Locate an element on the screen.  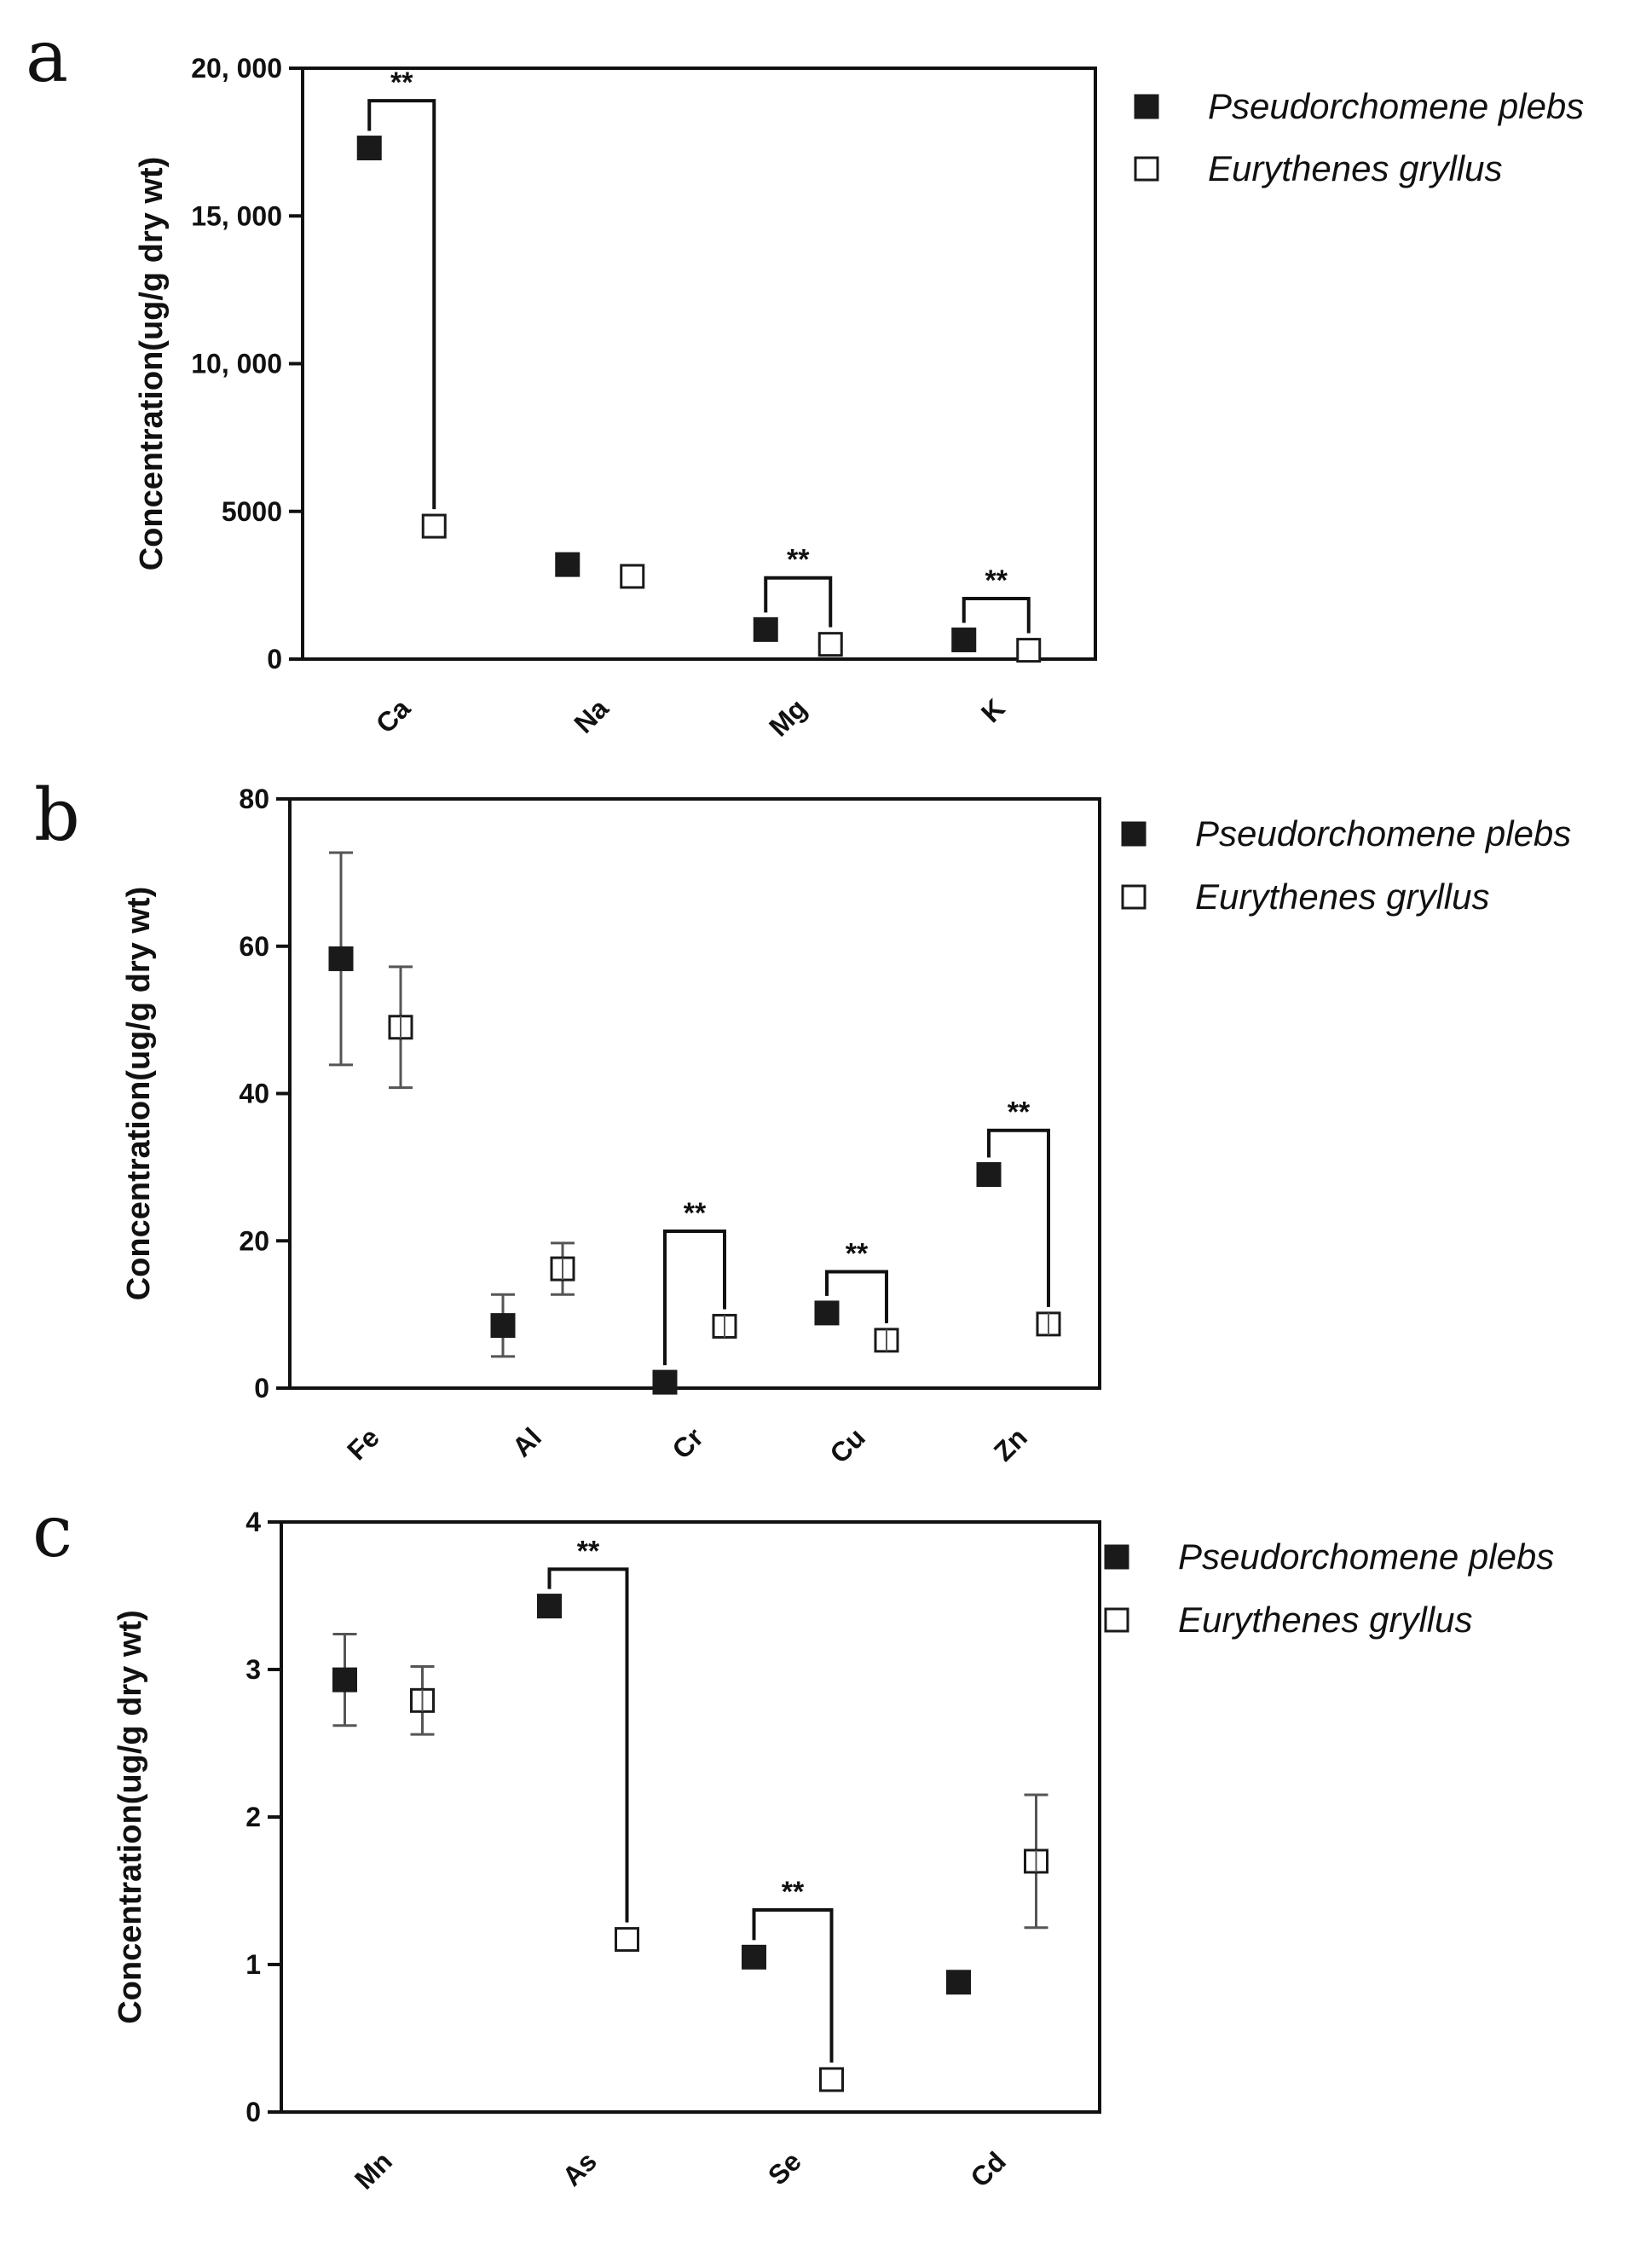
y-tick-label: 1 is located at coordinates (253, 1965).